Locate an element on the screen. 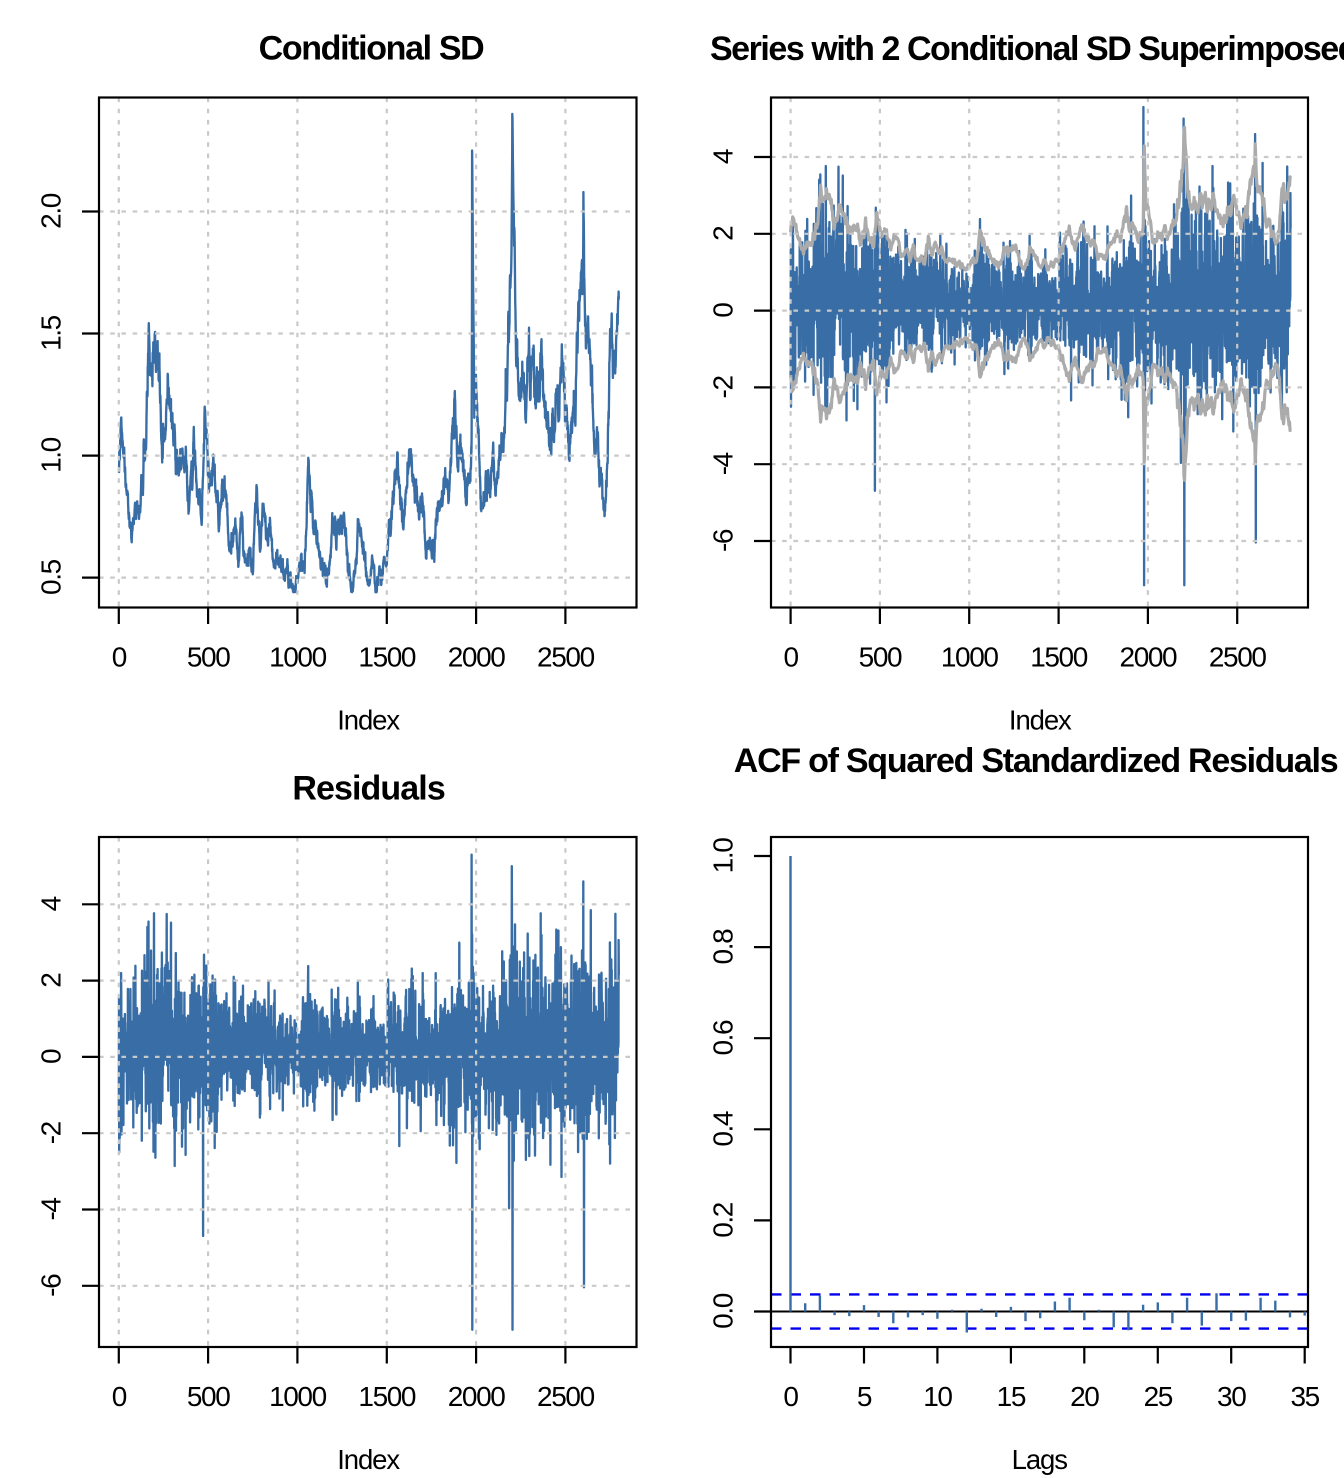  svg-text: 0.6 is located at coordinates (723, 1038).